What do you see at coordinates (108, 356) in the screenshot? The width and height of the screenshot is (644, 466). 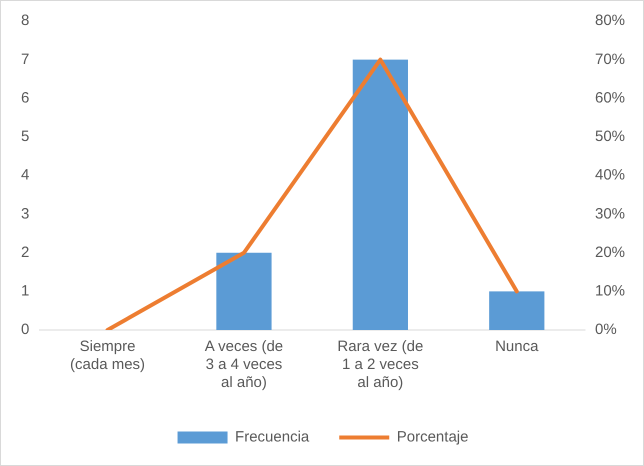 I see `x-tick-label: Siempre (cada mes)` at bounding box center [108, 356].